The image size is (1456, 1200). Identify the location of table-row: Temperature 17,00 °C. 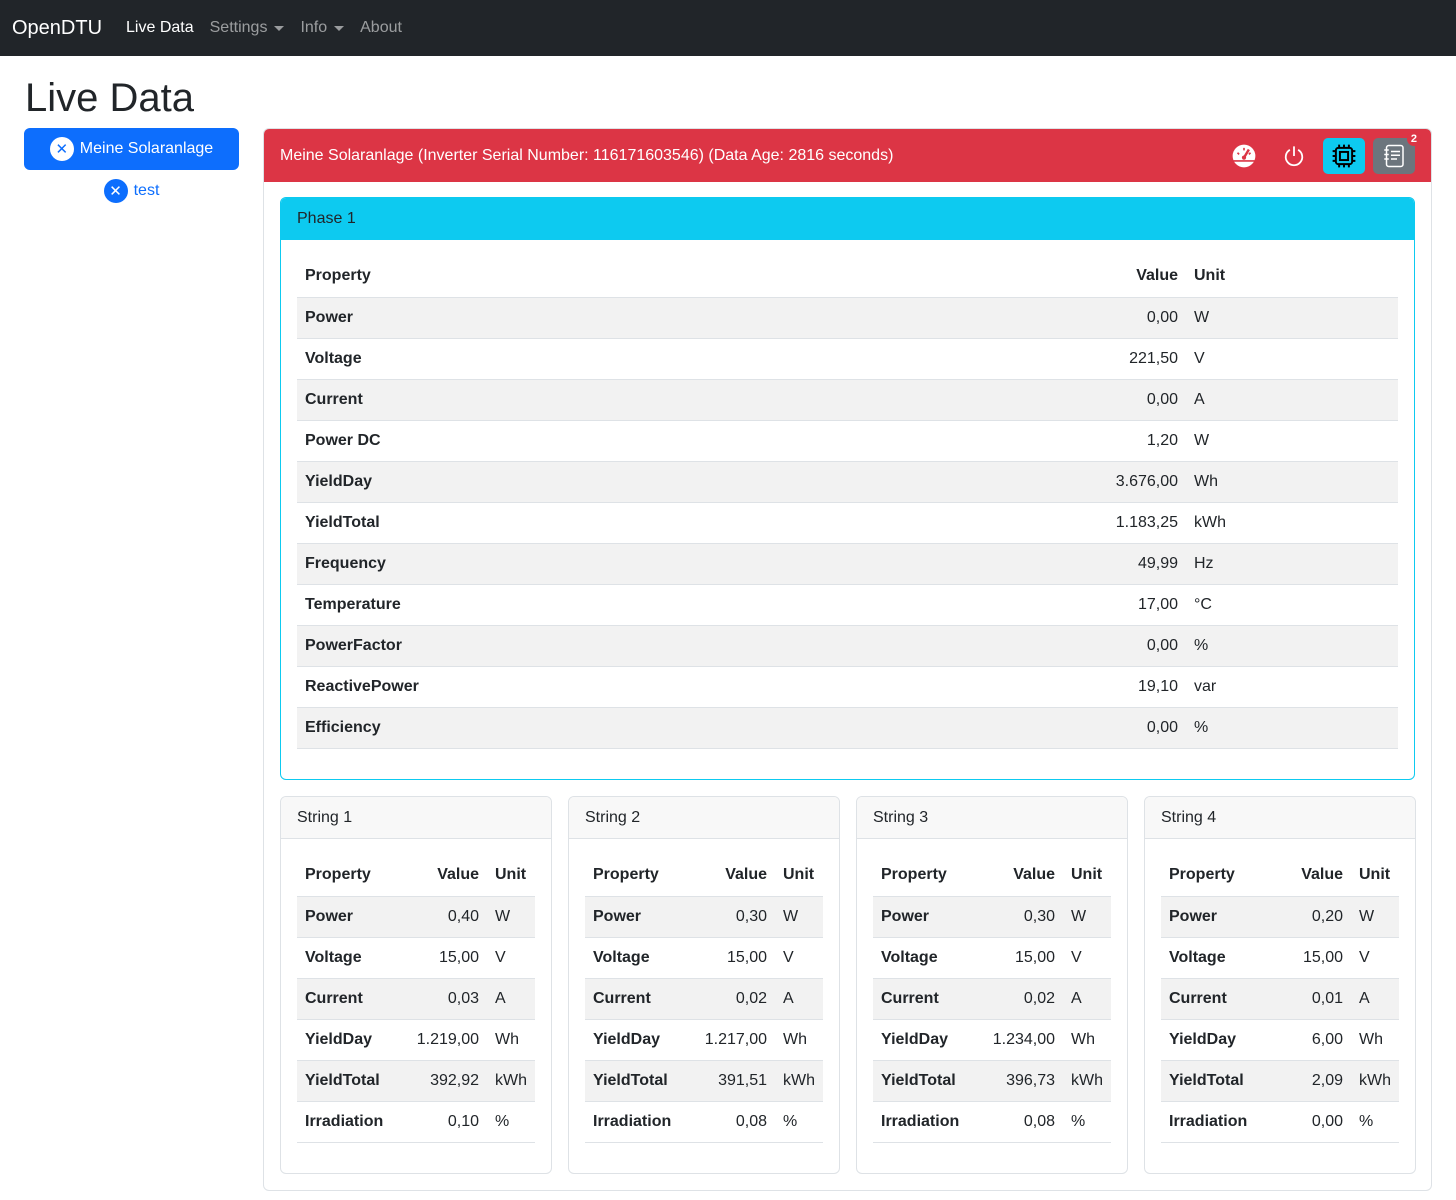
(847, 605).